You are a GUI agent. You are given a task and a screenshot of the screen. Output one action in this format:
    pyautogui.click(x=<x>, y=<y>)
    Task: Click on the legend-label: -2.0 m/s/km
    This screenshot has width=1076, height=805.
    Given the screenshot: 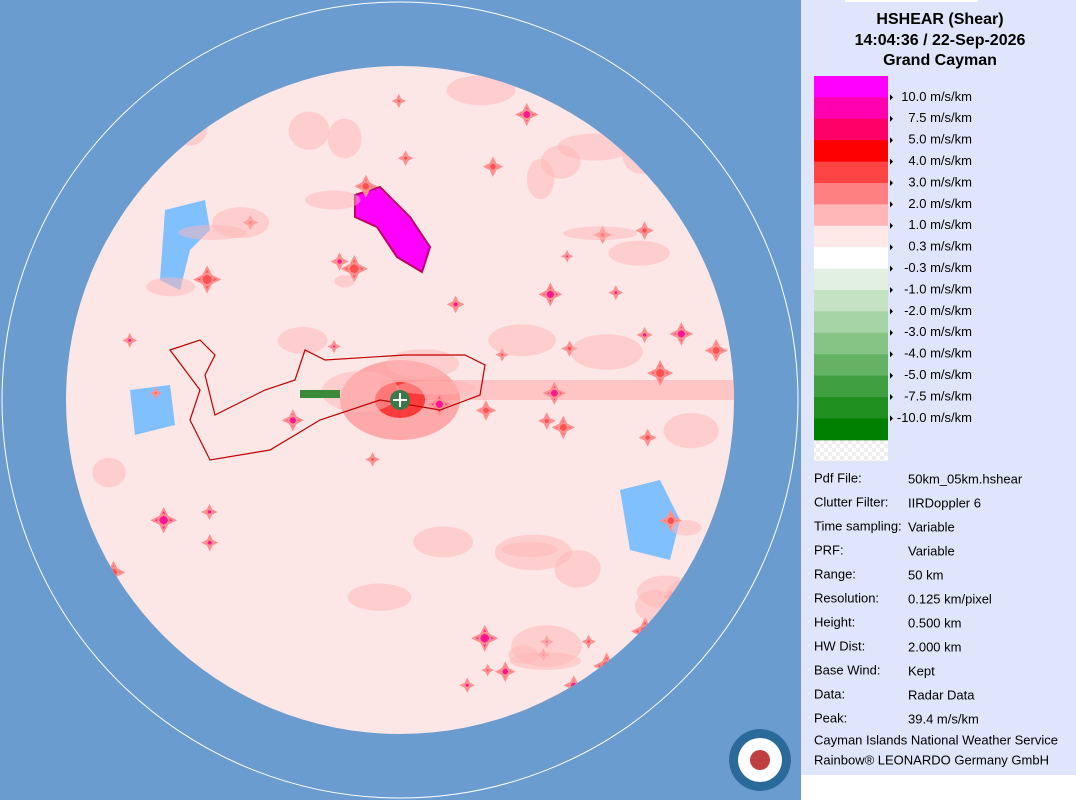 What is the action you would take?
    pyautogui.click(x=938, y=310)
    